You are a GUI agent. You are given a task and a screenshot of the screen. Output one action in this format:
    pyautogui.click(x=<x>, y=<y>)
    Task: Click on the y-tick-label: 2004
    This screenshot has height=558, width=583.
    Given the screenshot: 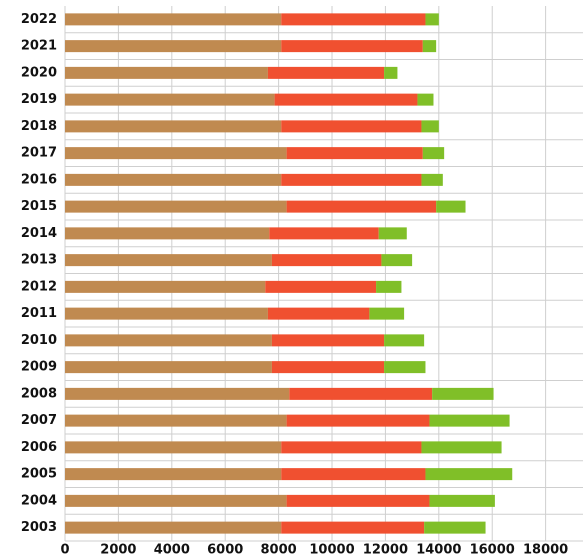 What is the action you would take?
    pyautogui.click(x=39, y=500)
    